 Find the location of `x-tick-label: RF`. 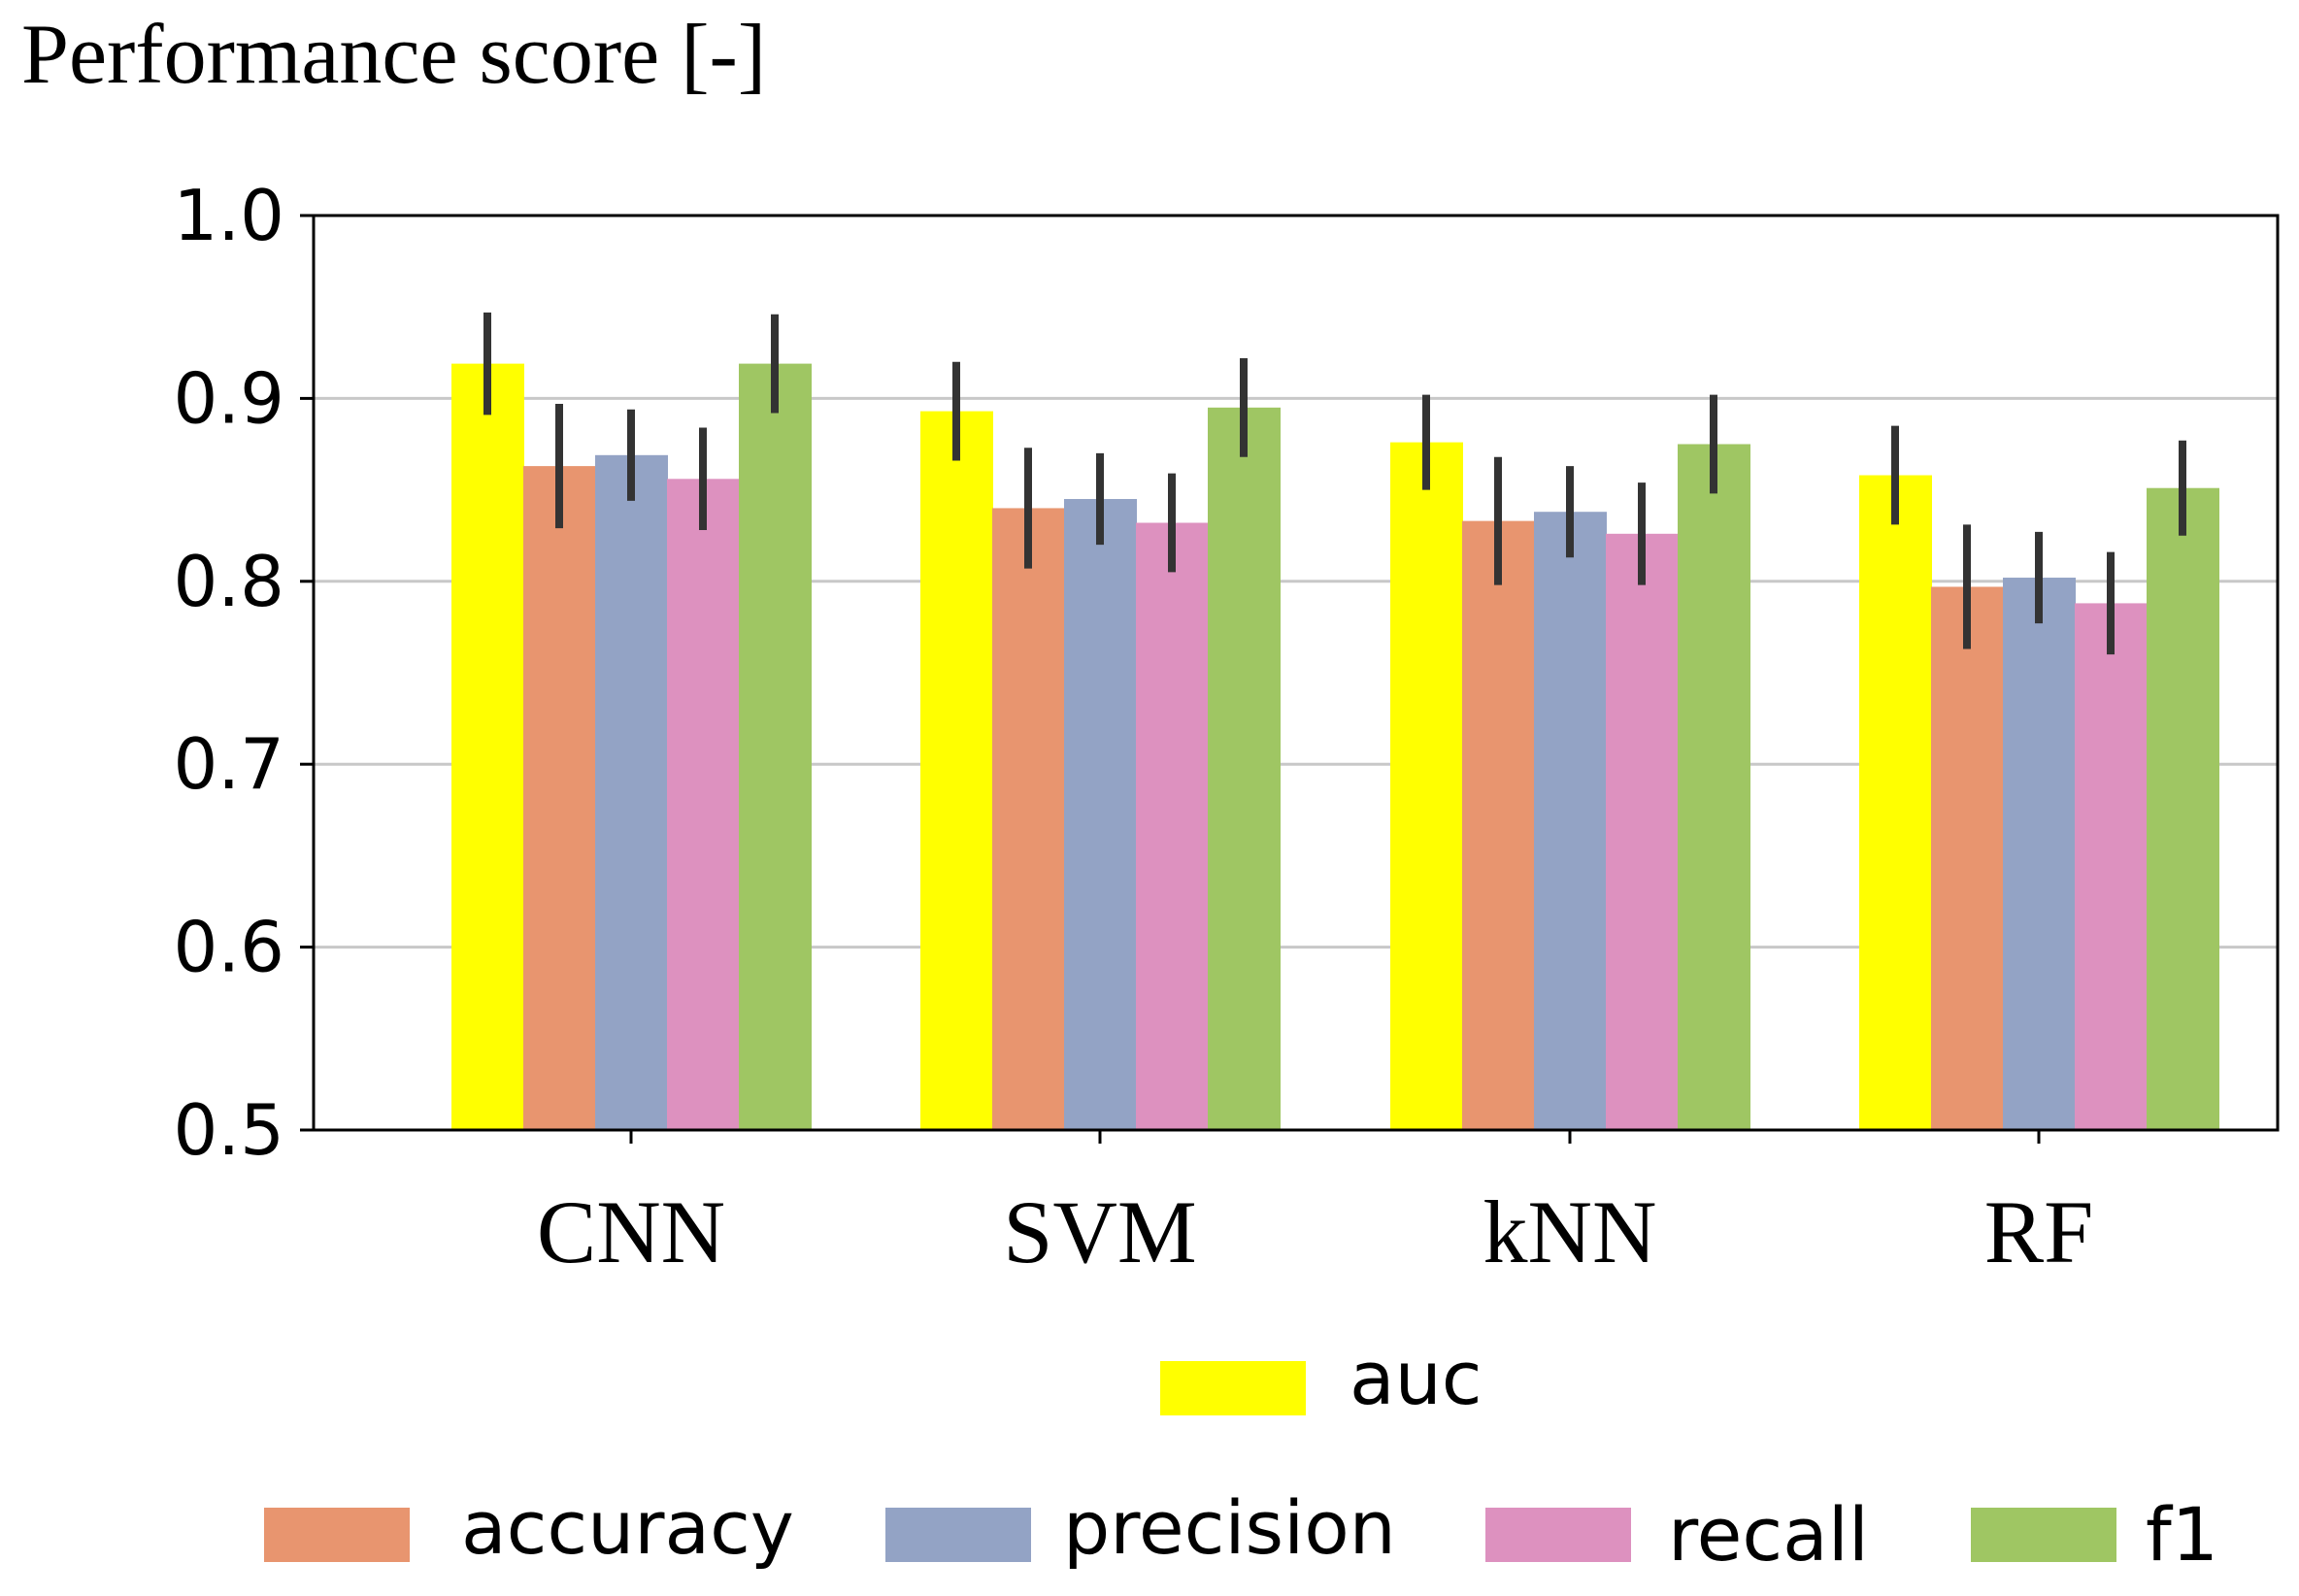

x-tick-label: RF is located at coordinates (2039, 1231).